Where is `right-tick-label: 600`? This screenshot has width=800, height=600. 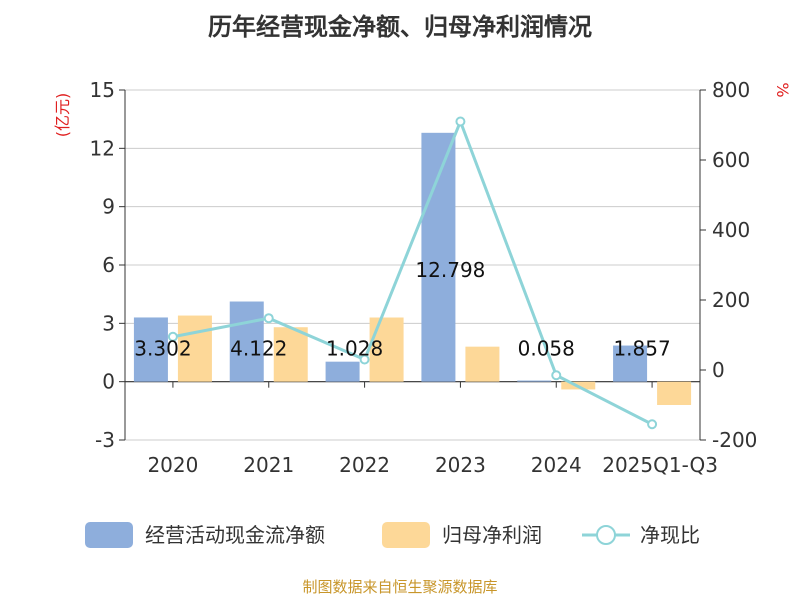 right-tick-label: 600 is located at coordinates (731, 160).